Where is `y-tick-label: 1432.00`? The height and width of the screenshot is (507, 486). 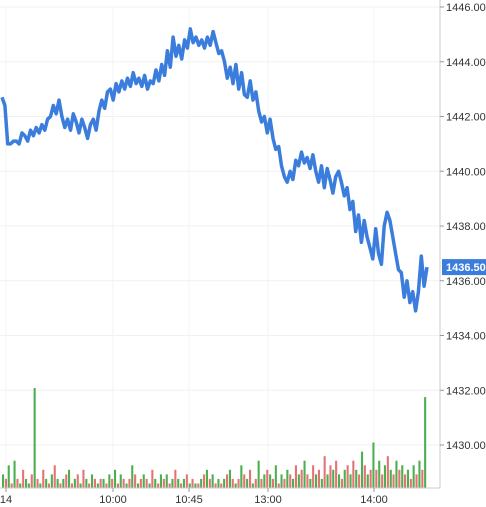 y-tick-label: 1432.00 is located at coordinates (466, 391).